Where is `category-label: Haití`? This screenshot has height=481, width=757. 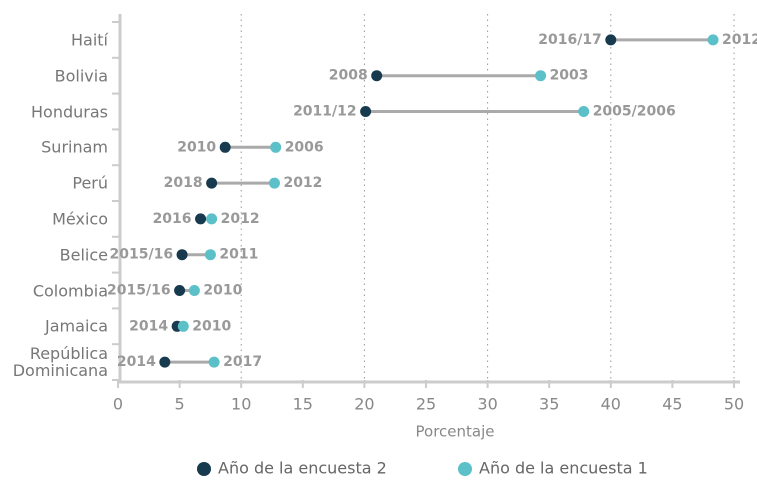
category-label: Haití is located at coordinates (89, 40).